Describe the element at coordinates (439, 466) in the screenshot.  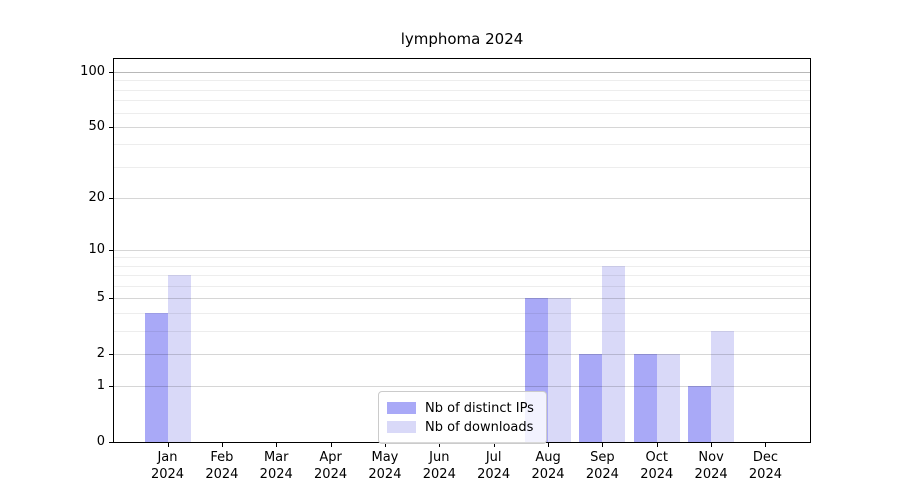
I see `x-tick-label: Jun 2024` at that location.